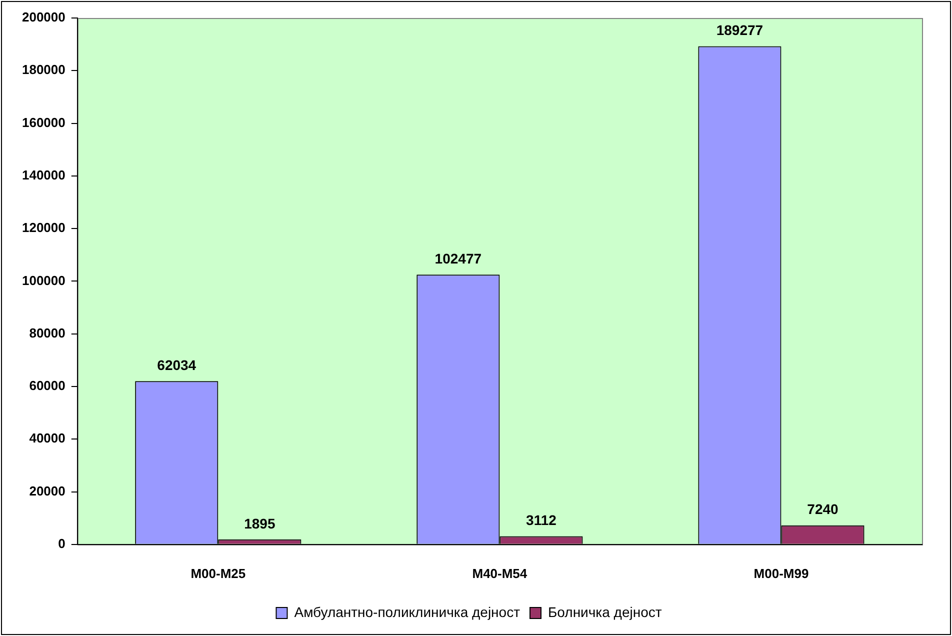 This screenshot has width=952, height=636. I want to click on y-tick-label: 40000, so click(47, 438).